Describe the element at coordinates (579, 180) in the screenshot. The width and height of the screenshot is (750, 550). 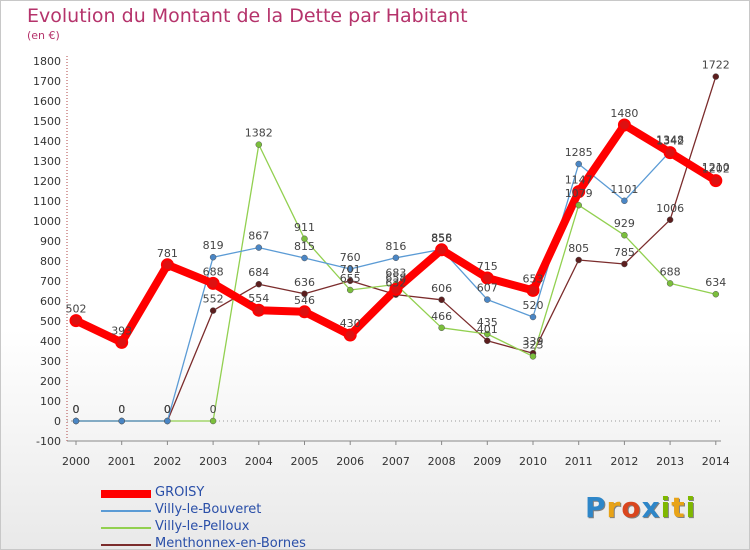
I see `data-label: 1147` at that location.